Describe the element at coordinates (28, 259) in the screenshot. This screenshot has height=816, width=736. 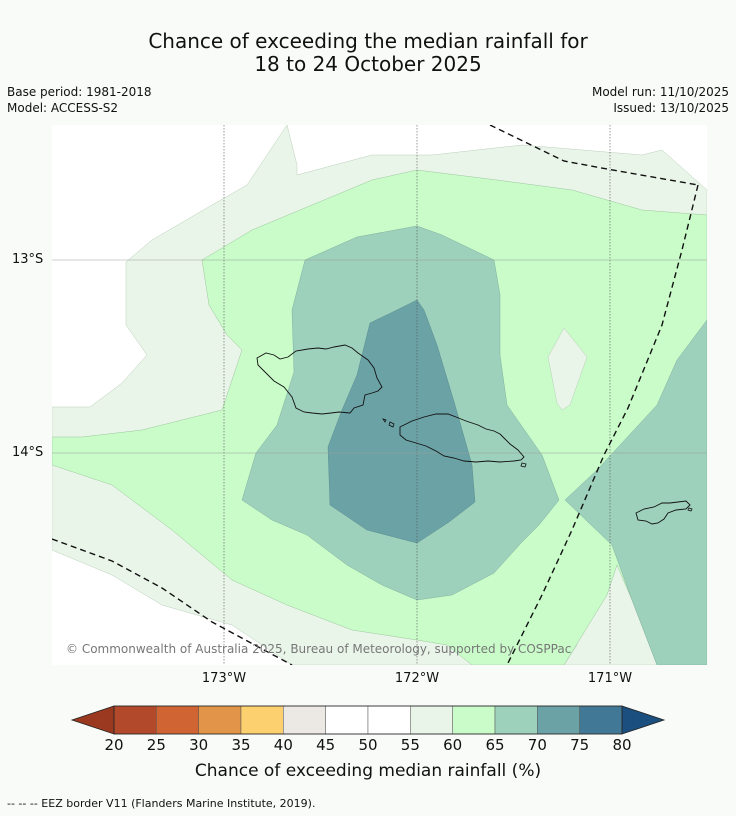
I see `lat-label-13s: 13°S` at that location.